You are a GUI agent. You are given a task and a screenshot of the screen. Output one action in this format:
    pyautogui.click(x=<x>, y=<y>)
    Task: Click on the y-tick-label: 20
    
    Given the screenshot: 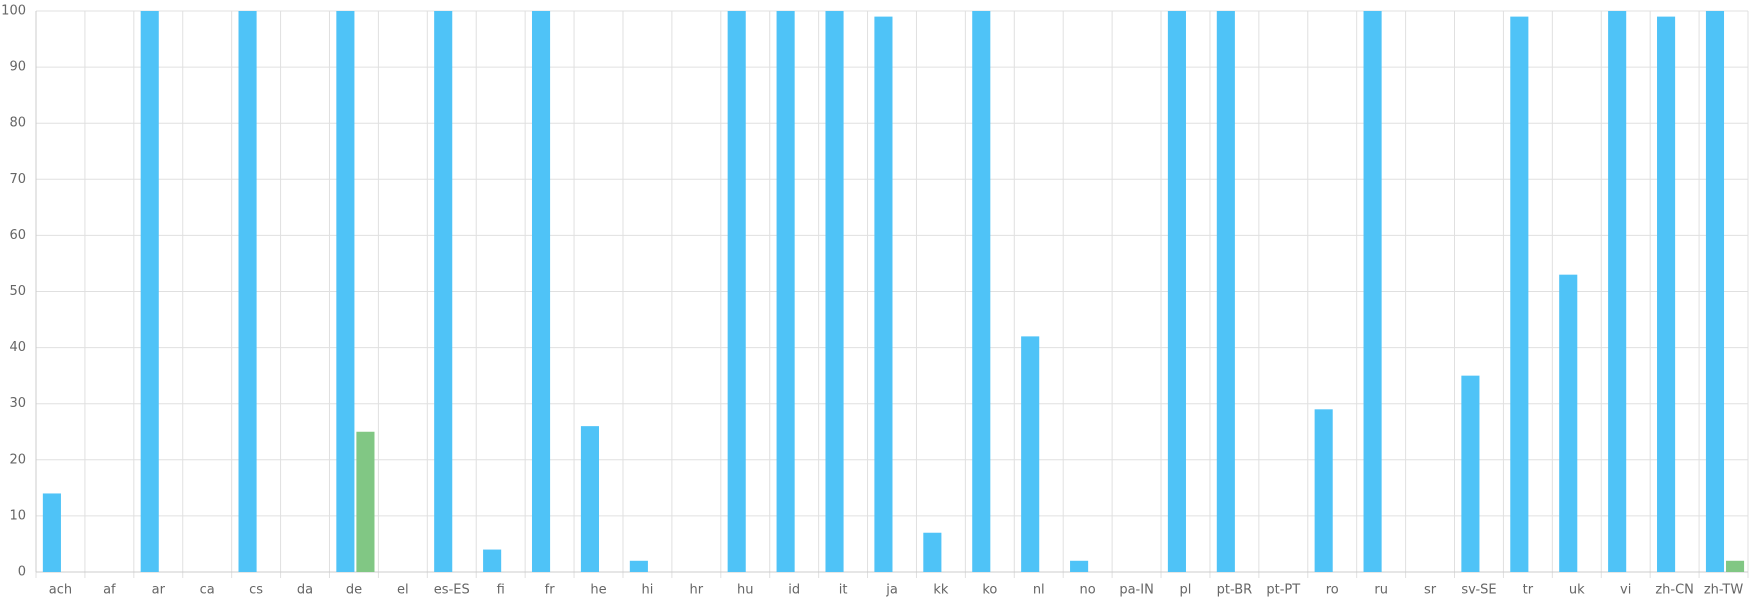 What is the action you would take?
    pyautogui.click(x=17, y=459)
    